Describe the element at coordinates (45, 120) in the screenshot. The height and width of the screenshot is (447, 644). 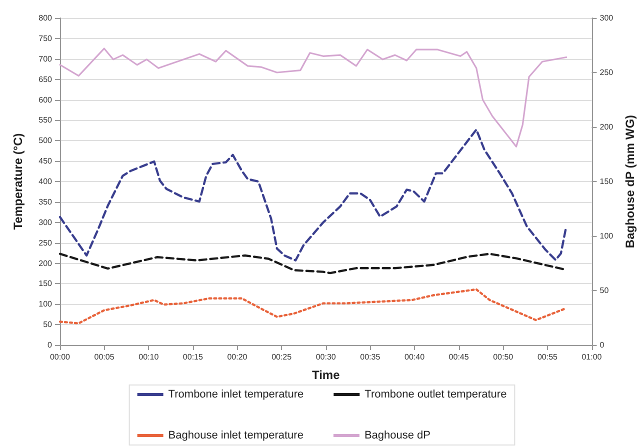
I see `y-tick-label: 550` at that location.